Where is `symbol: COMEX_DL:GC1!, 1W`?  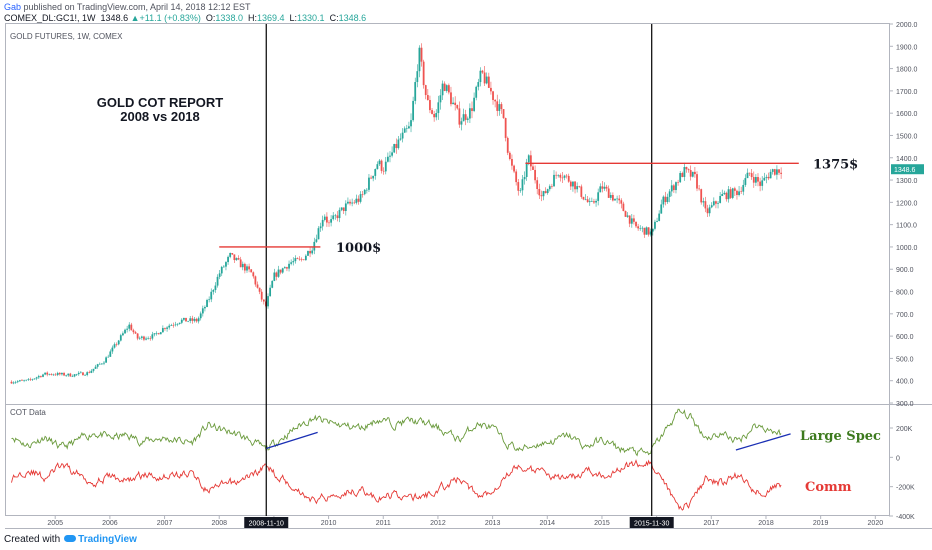
symbol: COMEX_DL:GC1!, 1W is located at coordinates (50, 18).